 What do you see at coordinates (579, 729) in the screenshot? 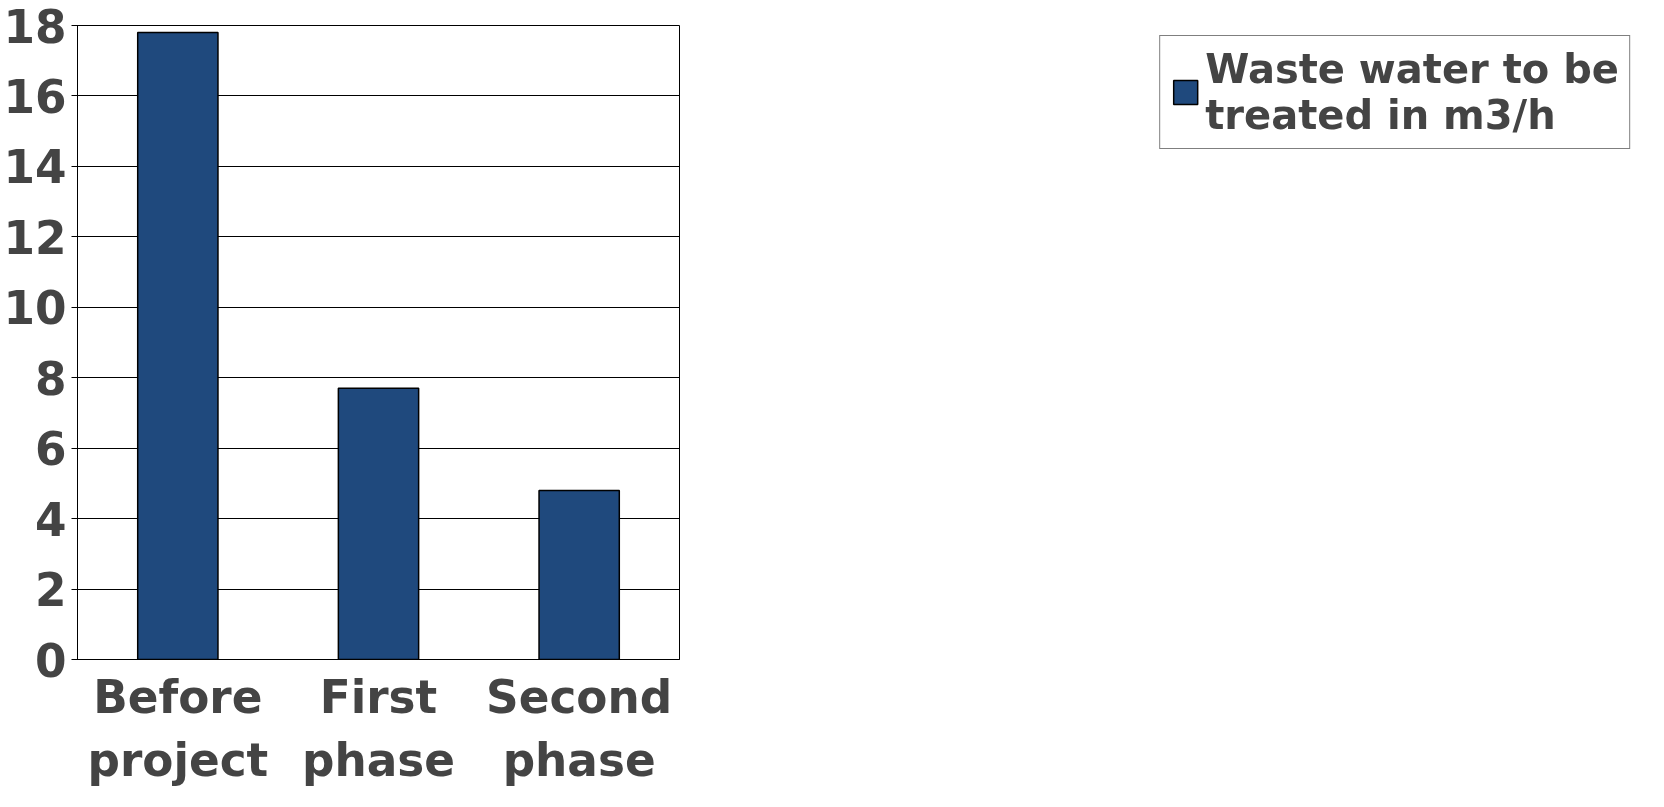
I see `x-tick-label: Second phase` at bounding box center [579, 729].